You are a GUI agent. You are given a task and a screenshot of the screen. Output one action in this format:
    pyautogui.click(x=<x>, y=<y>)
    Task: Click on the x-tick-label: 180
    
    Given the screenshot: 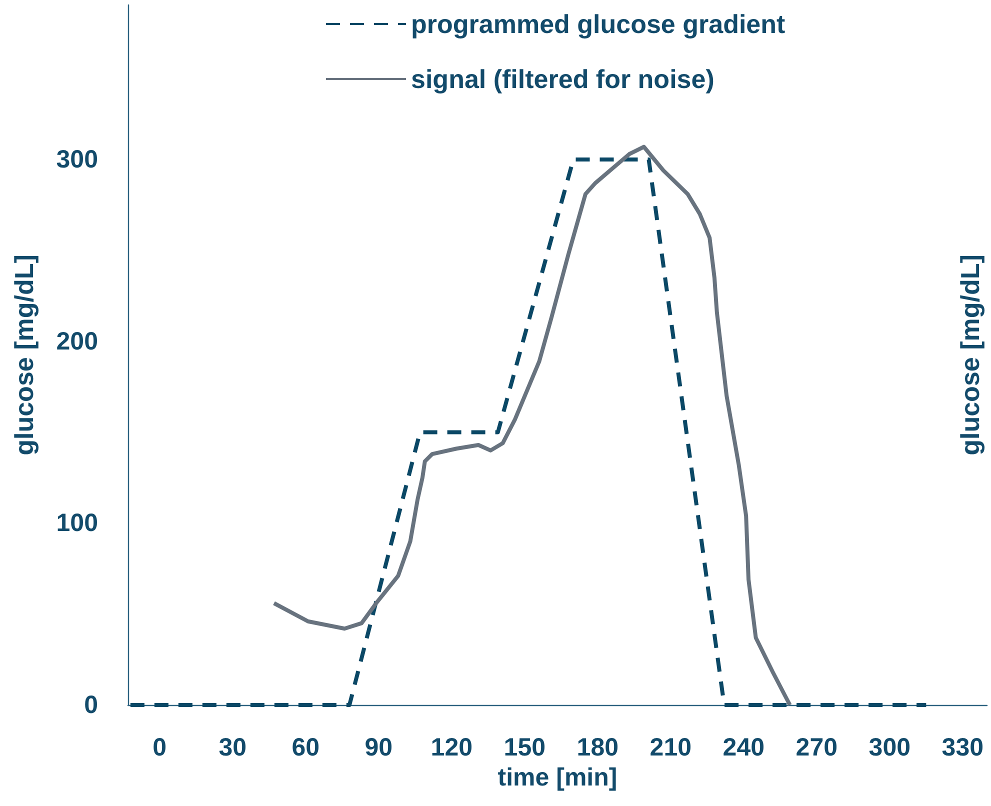 What is the action you would take?
    pyautogui.click(x=597, y=748)
    